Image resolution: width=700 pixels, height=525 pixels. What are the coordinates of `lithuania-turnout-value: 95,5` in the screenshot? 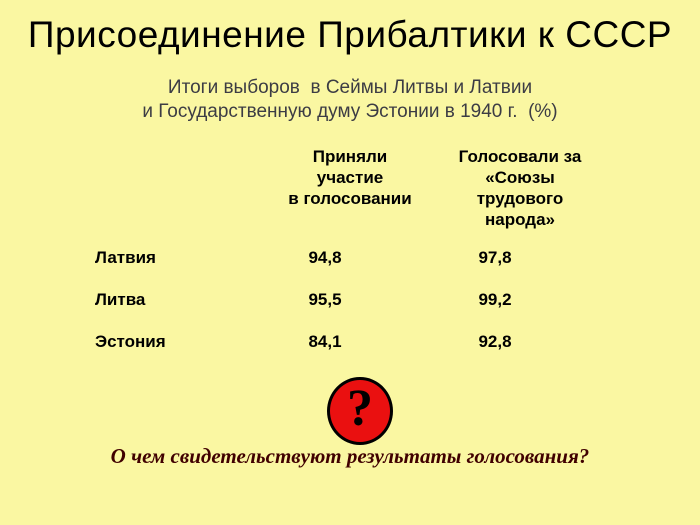 It's located at (325, 299).